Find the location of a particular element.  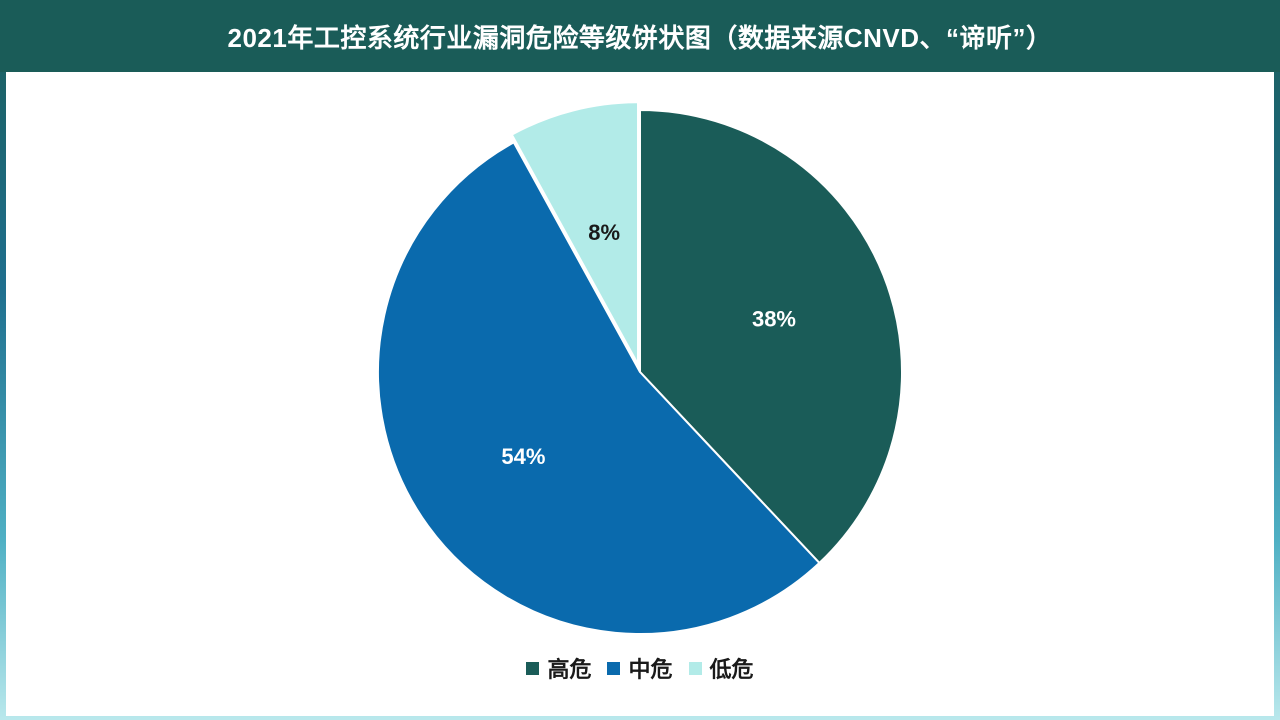

legend-item-high: 高危 is located at coordinates (558, 668).